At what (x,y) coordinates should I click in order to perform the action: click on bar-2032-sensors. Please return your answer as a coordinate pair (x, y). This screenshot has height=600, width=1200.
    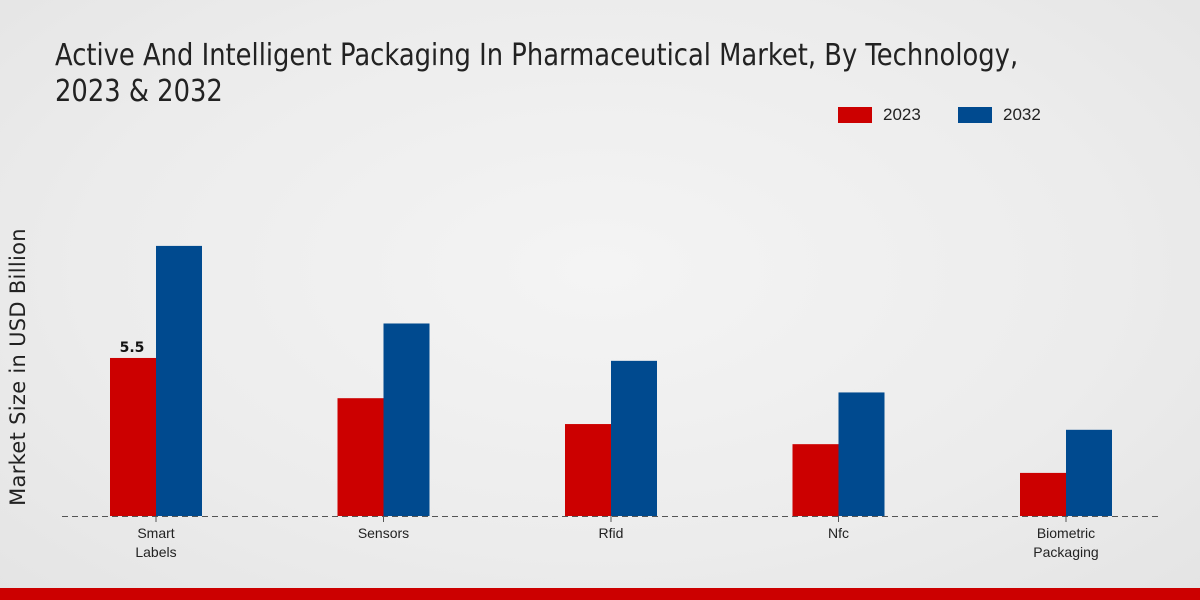
    Looking at the image, I should click on (406, 419).